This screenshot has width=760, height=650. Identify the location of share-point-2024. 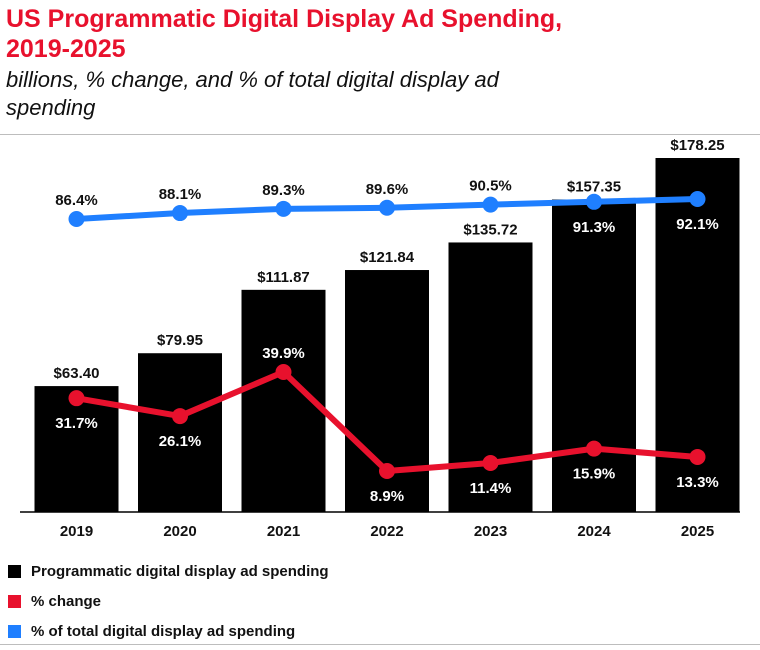
(594, 201).